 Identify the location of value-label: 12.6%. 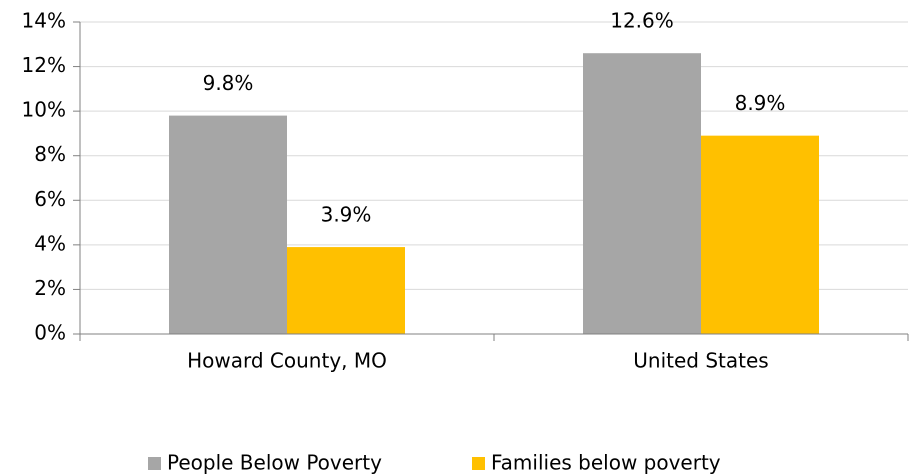
(642, 21).